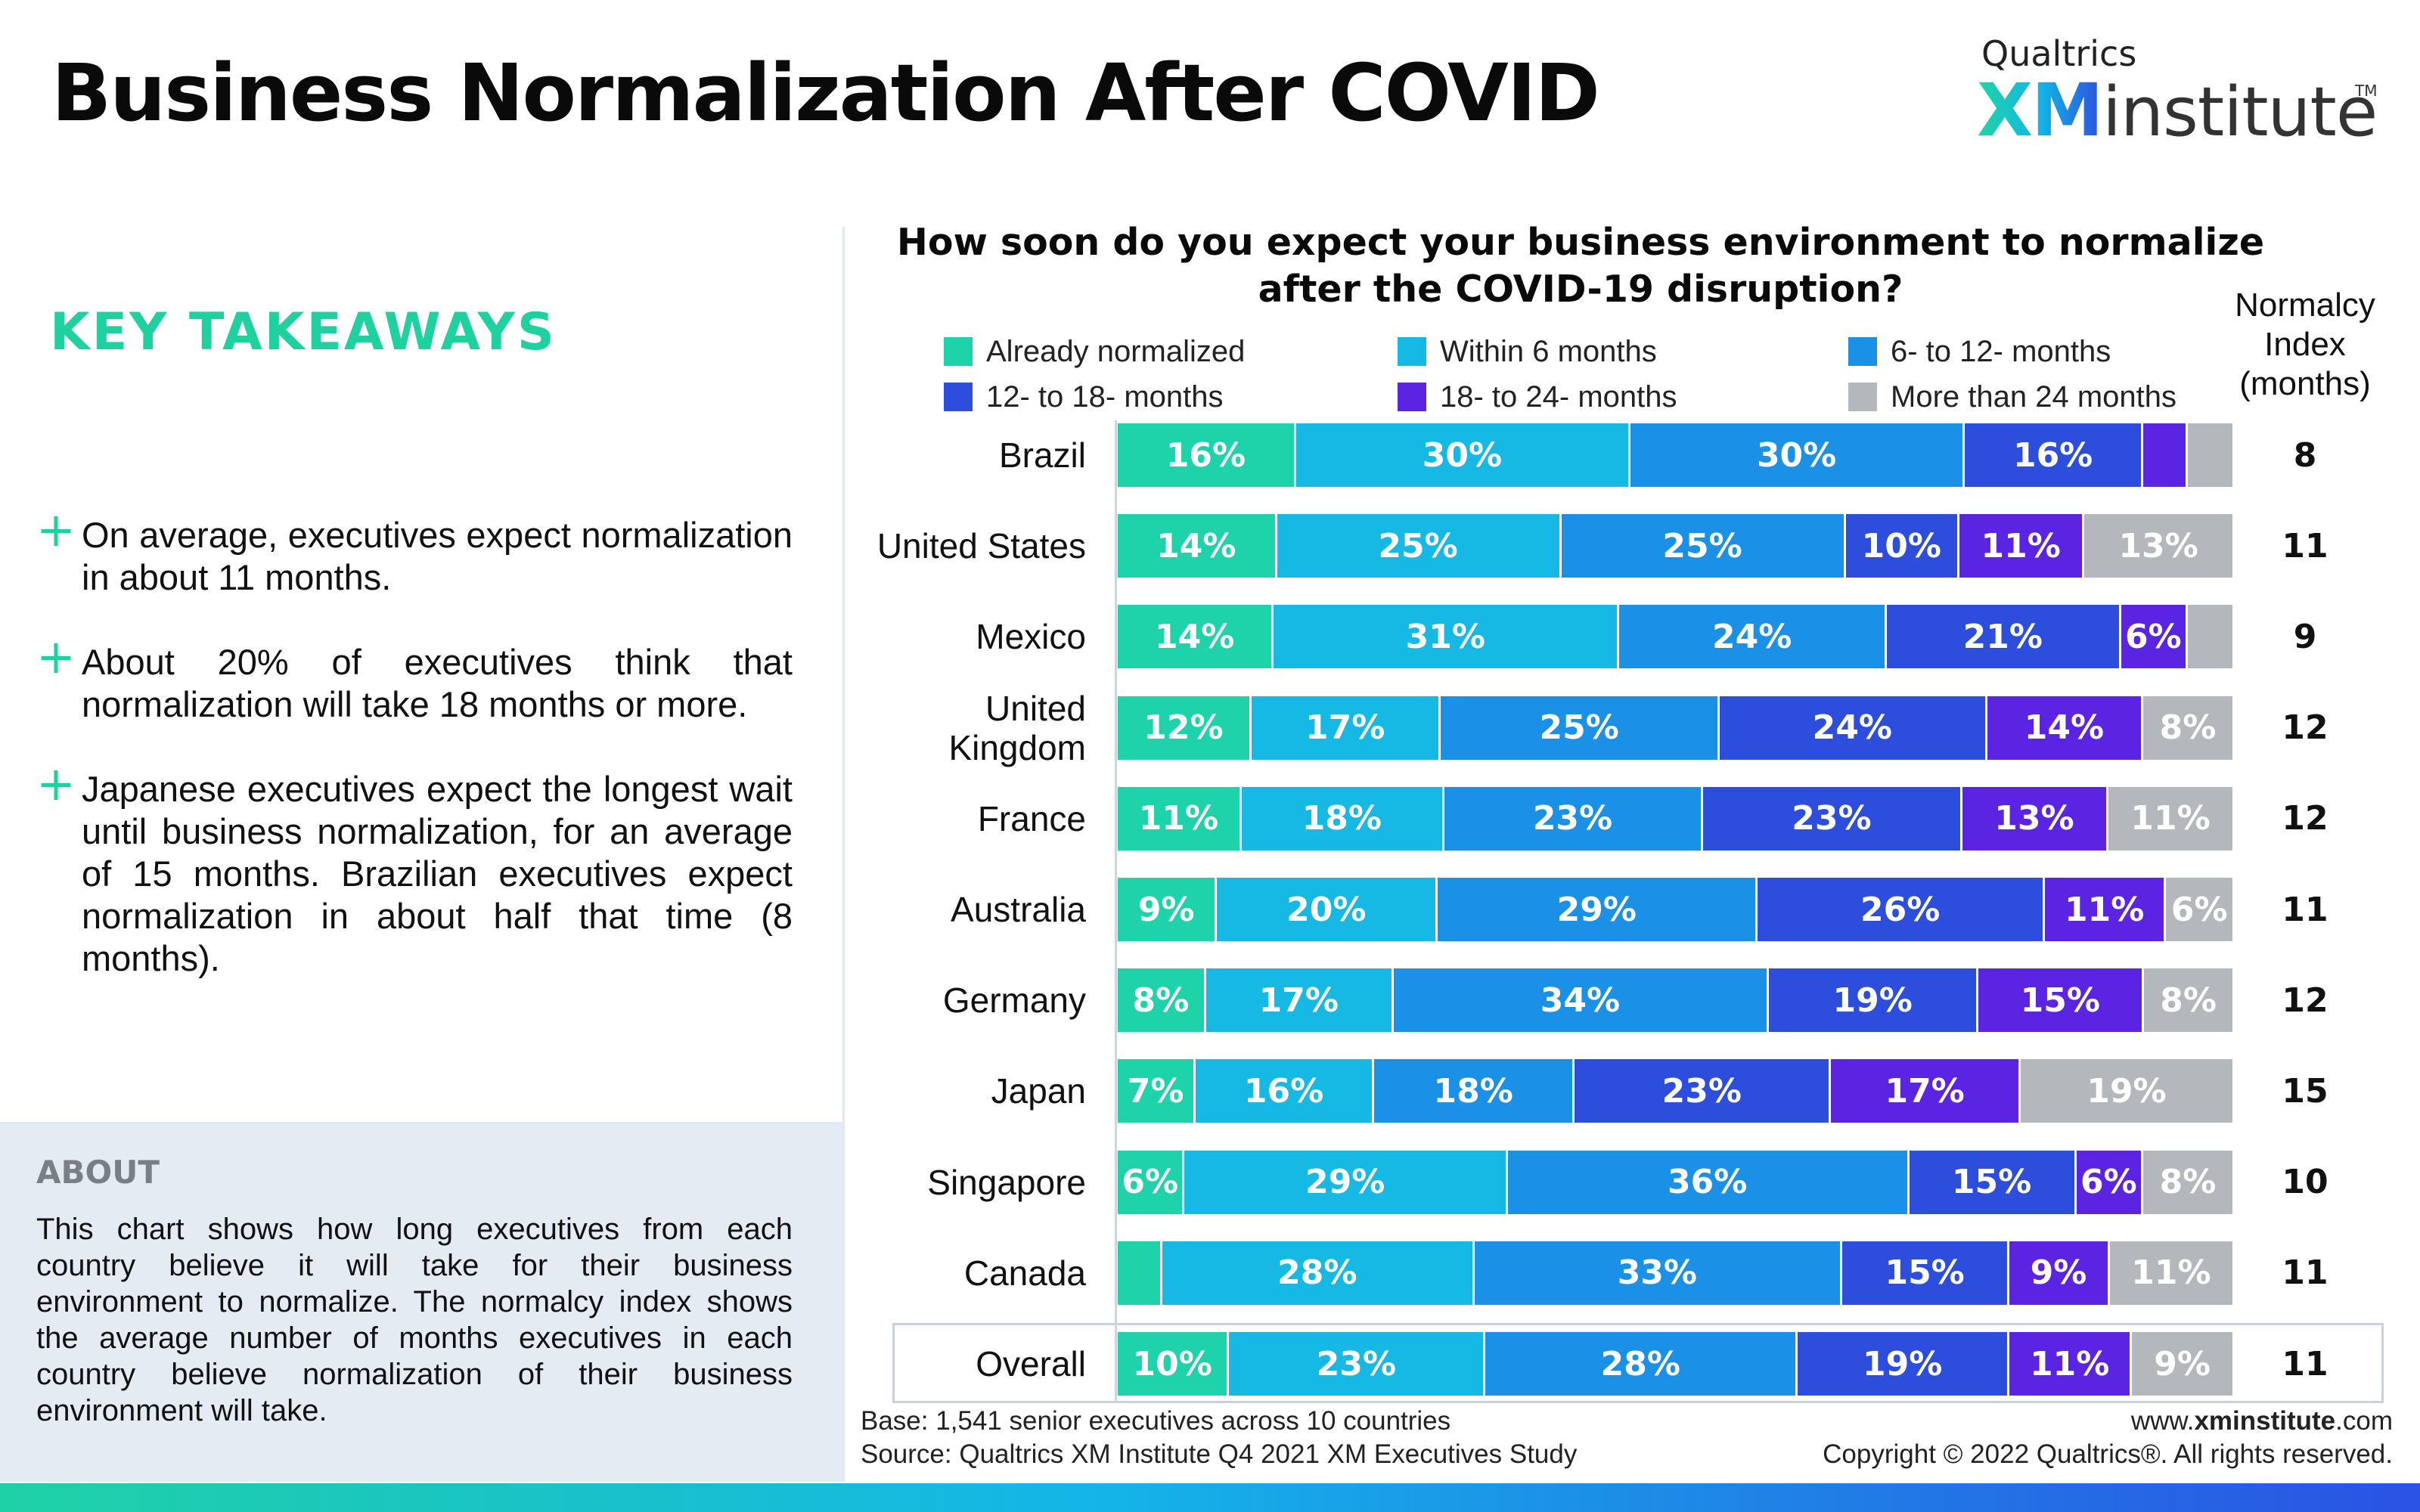  I want to click on legend-label: Already normalized, so click(1116, 351).